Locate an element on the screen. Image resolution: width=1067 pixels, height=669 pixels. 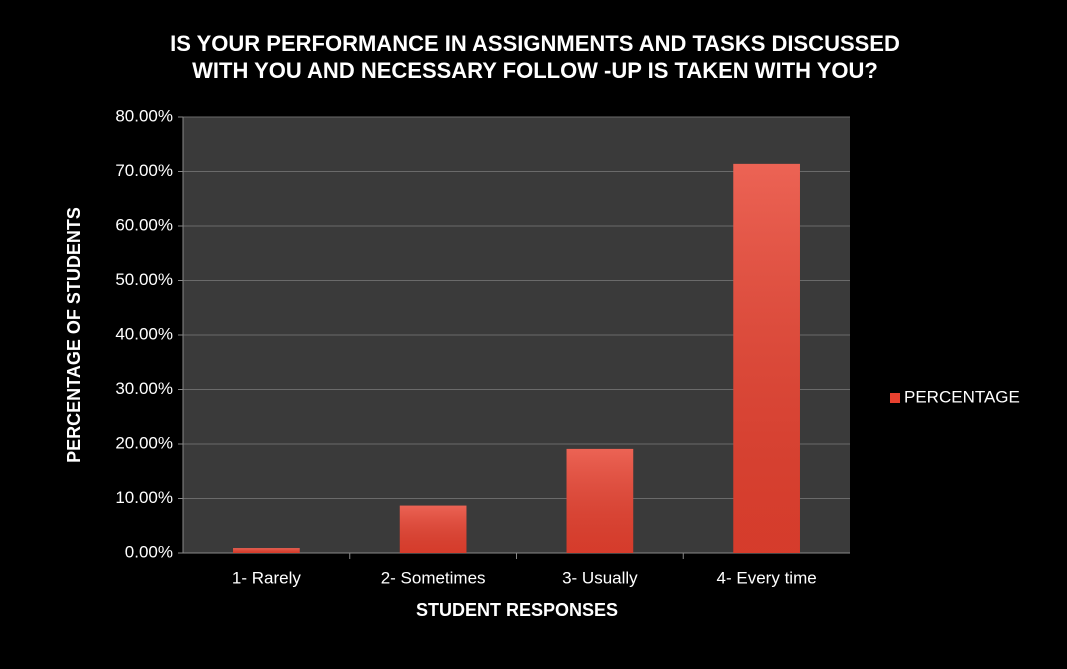
y-tick-label: 0.00% is located at coordinates (149, 551).